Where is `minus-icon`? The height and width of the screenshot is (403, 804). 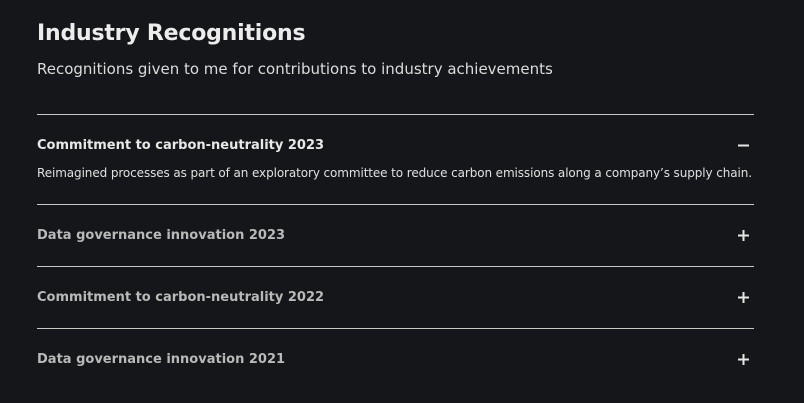
minus-icon is located at coordinates (743, 146).